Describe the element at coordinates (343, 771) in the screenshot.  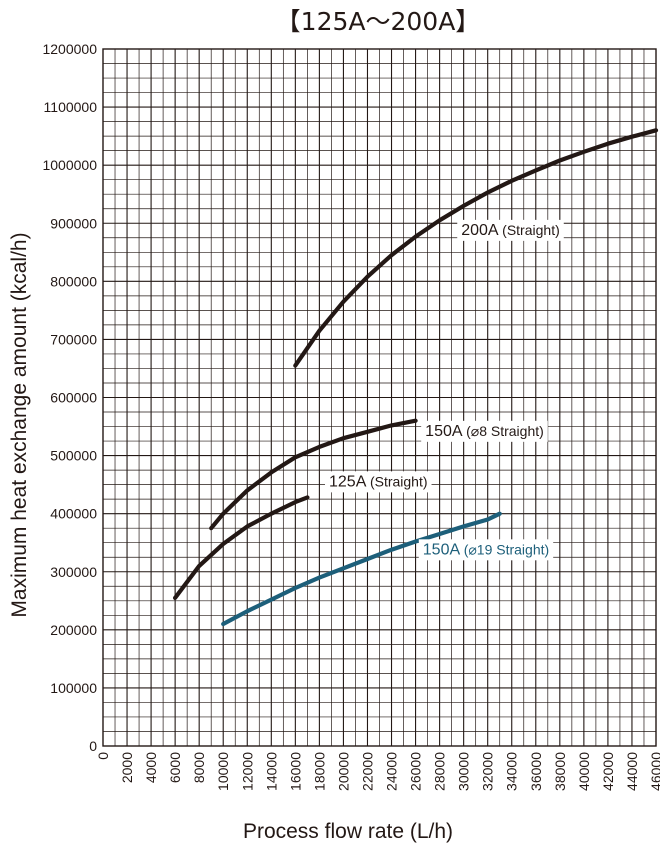
I see `x-tick-label: 20000` at that location.